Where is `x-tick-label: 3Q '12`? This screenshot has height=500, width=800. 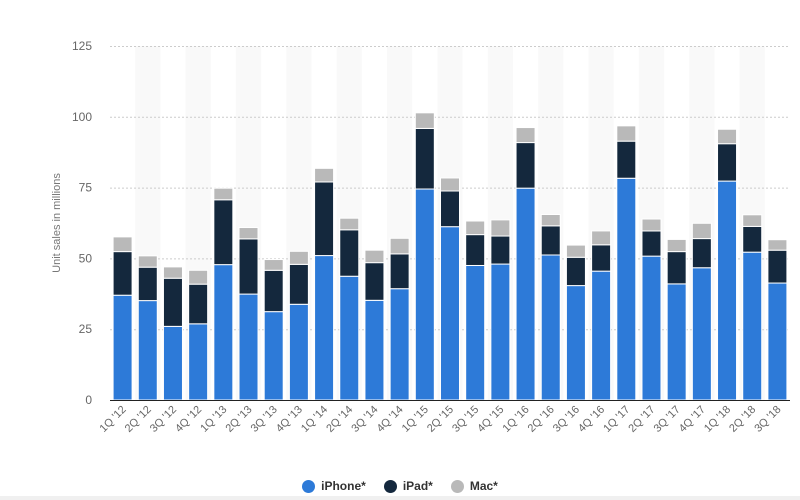 x-tick-label: 3Q '12 is located at coordinates (163, 419).